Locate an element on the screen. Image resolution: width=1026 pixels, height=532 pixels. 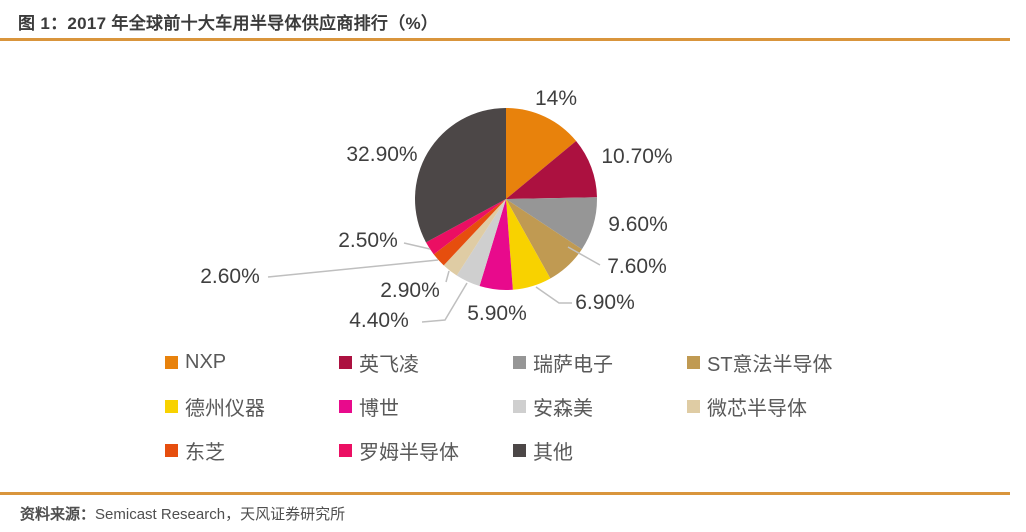
legend-item-ST意法半导体: ST意法半导体 is located at coordinates (774, 362).